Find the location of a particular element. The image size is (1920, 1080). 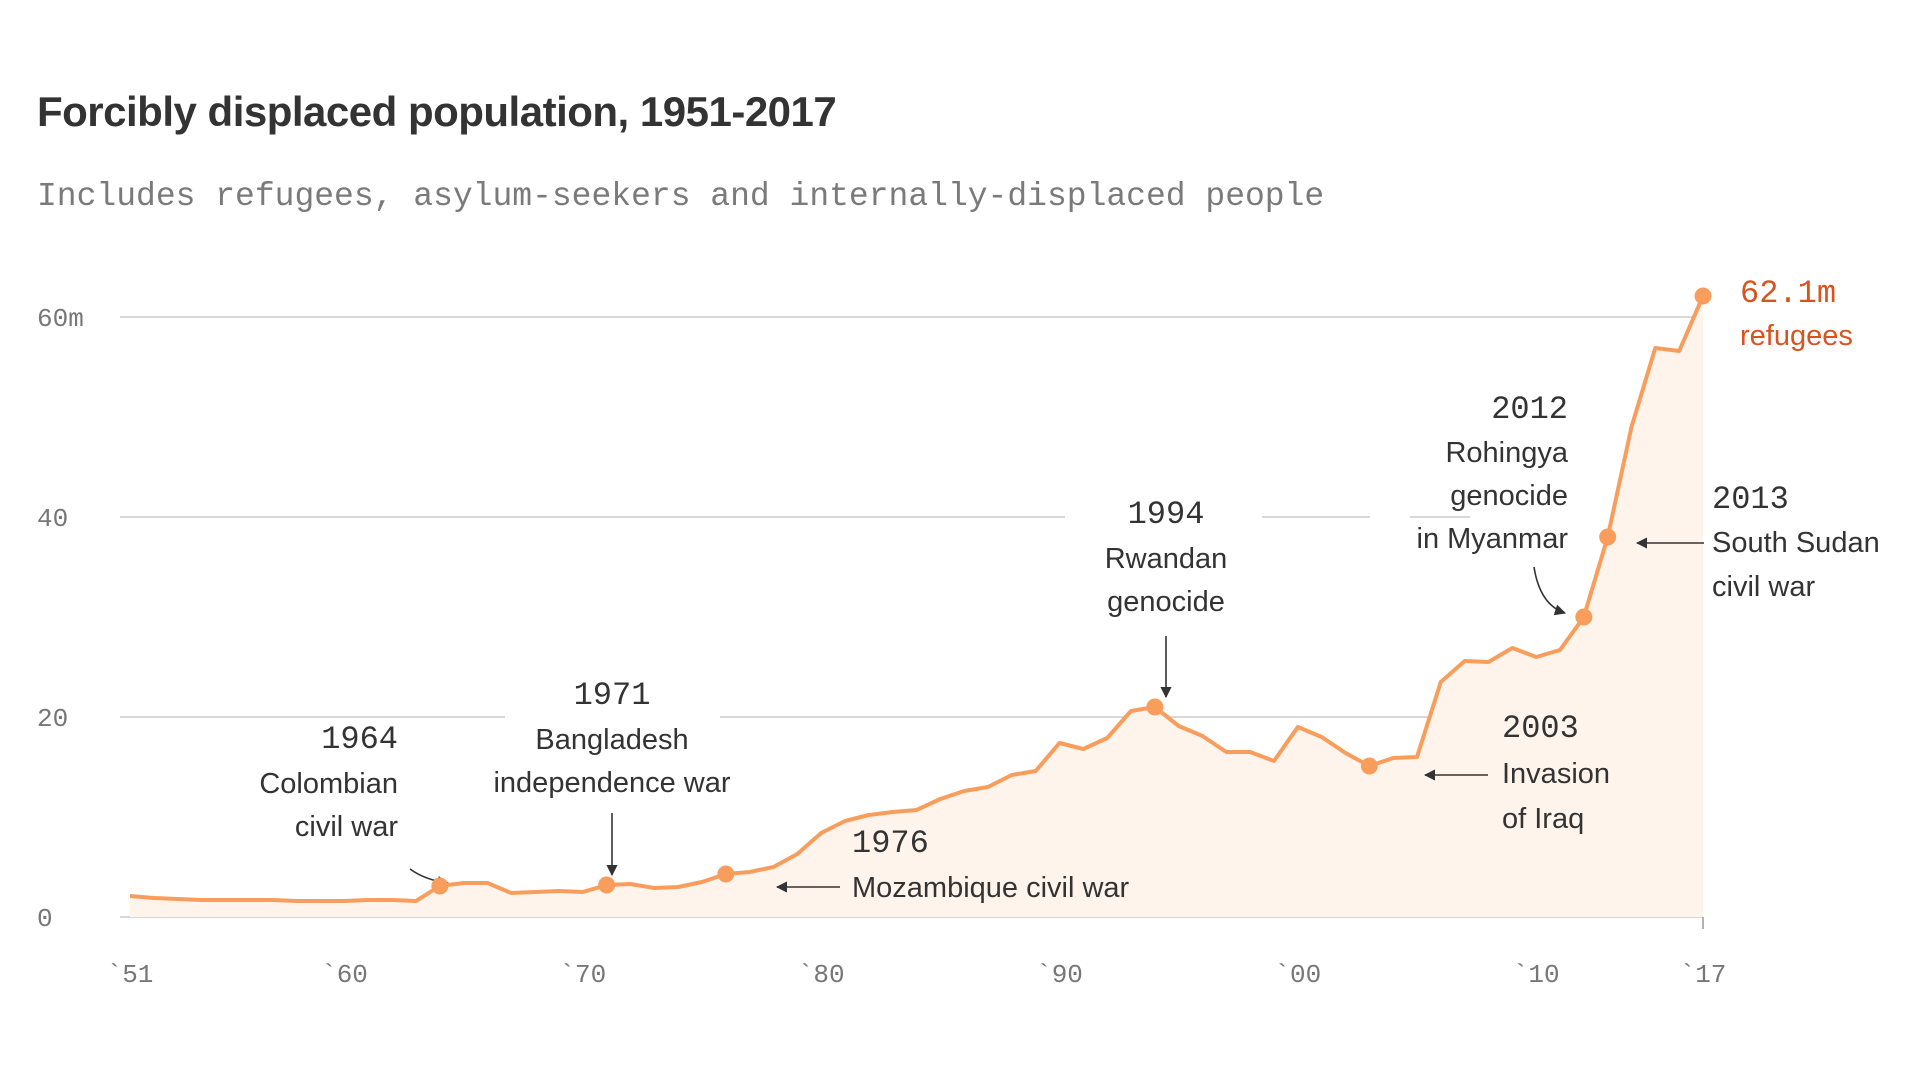

chart-title: Forcibly displaced population, 1951-2017 is located at coordinates (437, 111).